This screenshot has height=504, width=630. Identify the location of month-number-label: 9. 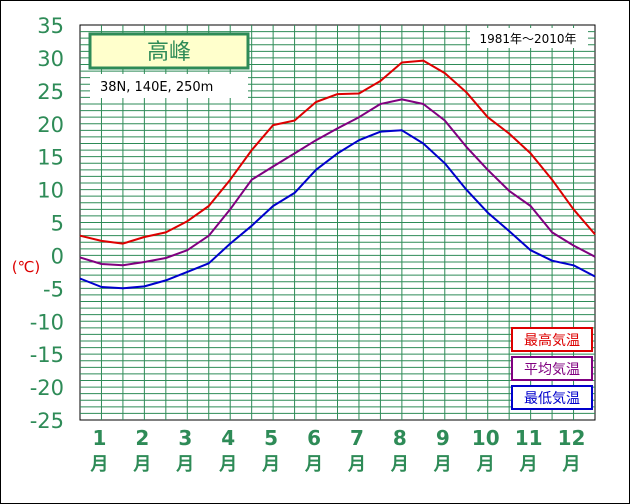
(443, 438).